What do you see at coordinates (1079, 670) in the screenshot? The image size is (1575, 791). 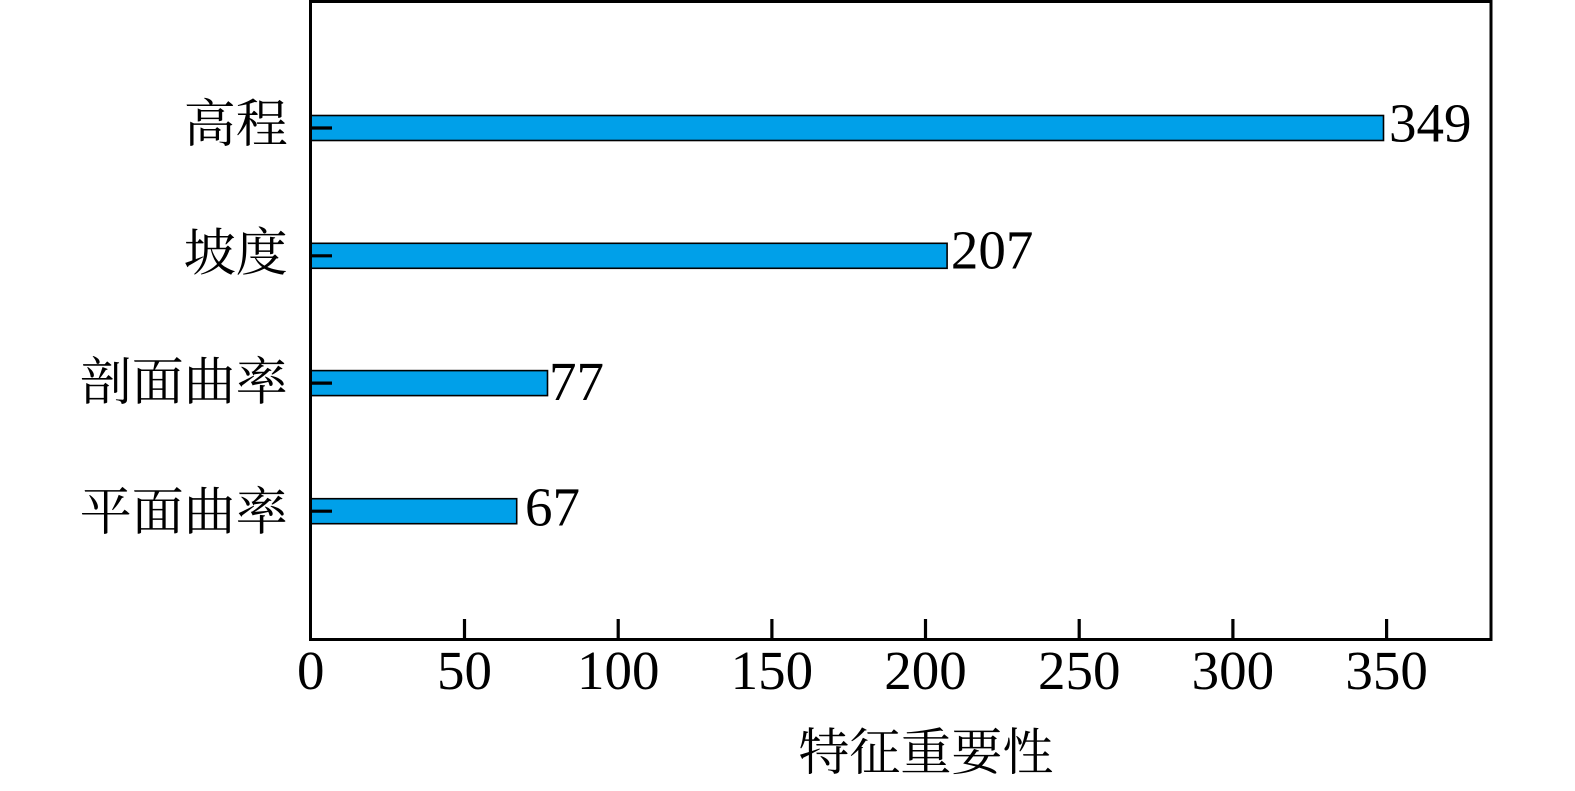 I see `svg-text: 250` at bounding box center [1079, 670].